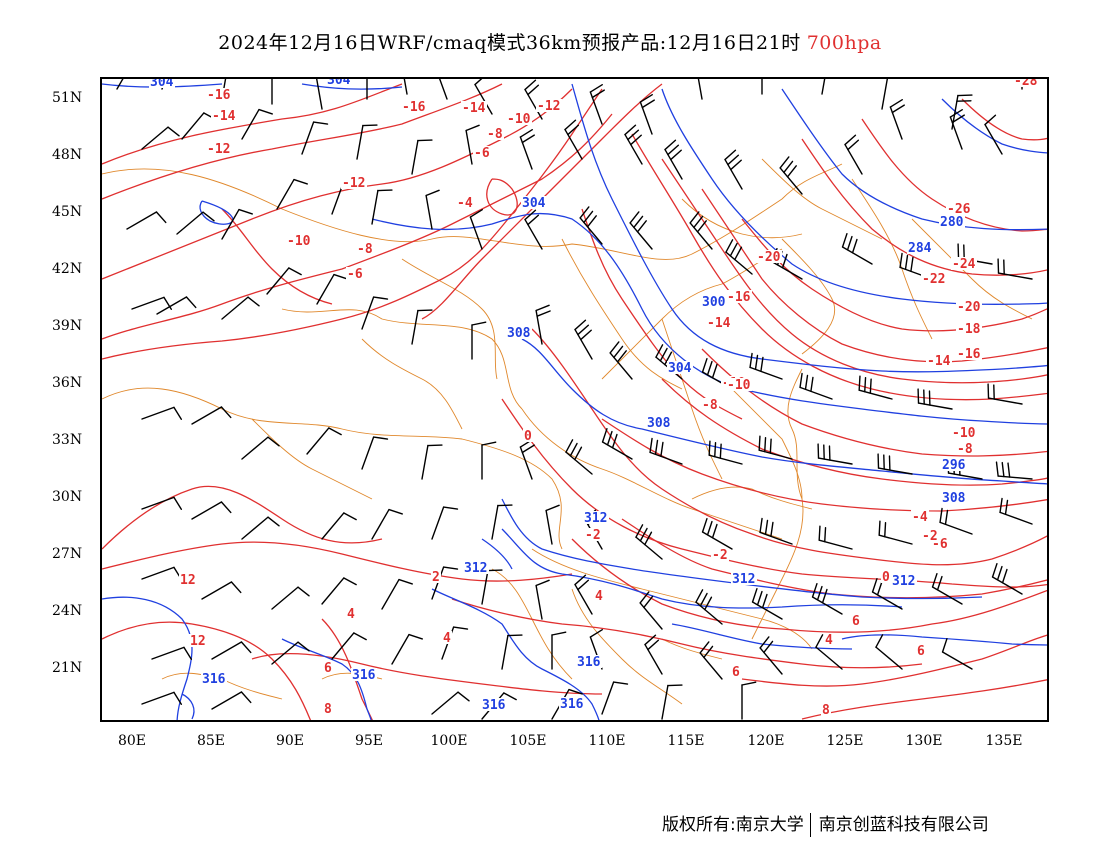 The image size is (1100, 850). I want to click on copyright-company: 南京创蓝科技有限公司, so click(903, 825).